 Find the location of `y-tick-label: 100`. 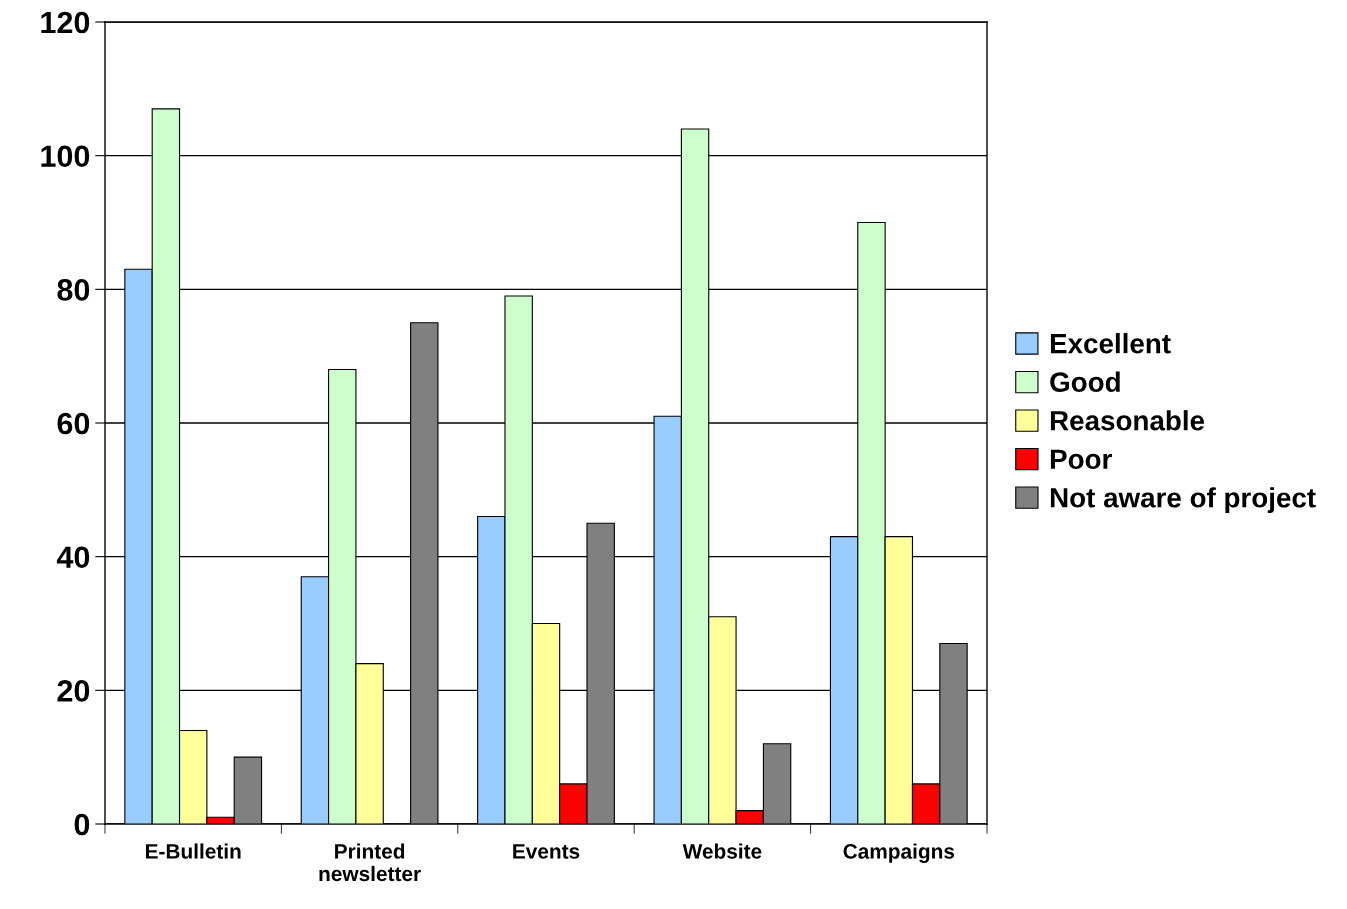

y-tick-label: 100 is located at coordinates (65, 156).